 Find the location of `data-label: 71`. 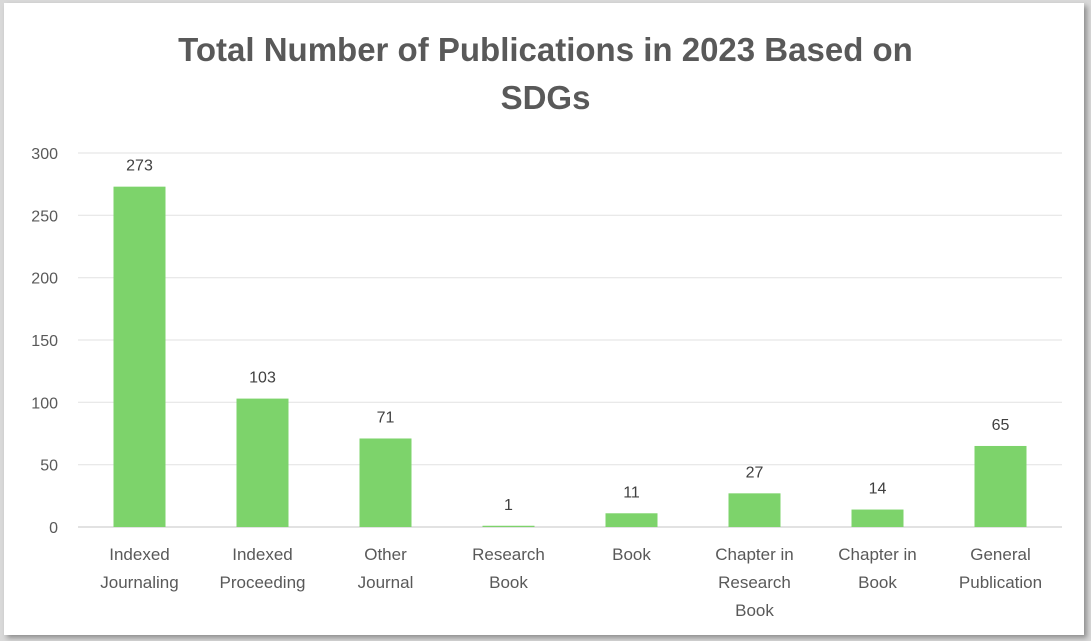

data-label: 71 is located at coordinates (386, 417).